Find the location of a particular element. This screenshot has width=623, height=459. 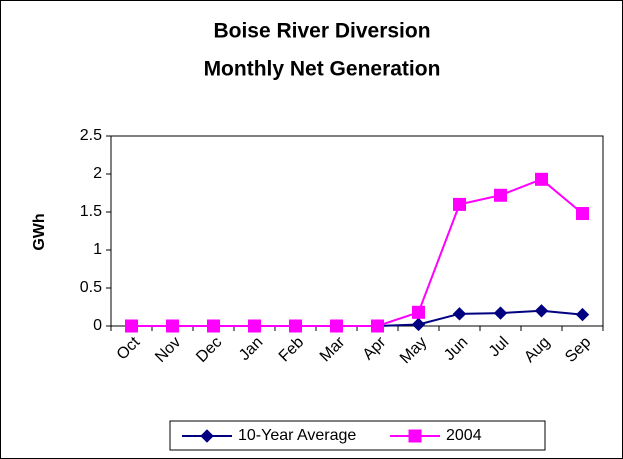

legend-label: 2004 is located at coordinates (464, 435).